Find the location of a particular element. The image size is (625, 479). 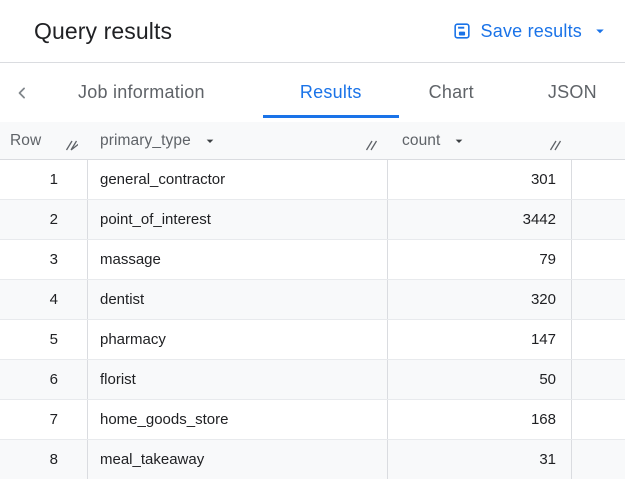

table-row: 8 meal_takeaway 31 is located at coordinates (312, 459).